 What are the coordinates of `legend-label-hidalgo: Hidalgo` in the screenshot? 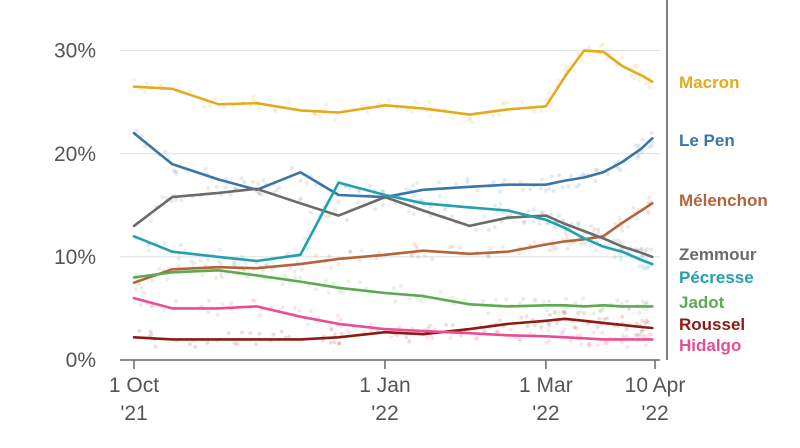 It's located at (710, 345).